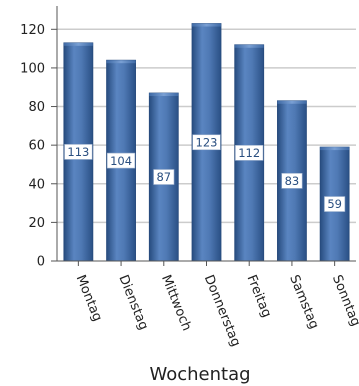 This screenshot has height=386, width=359. Describe the element at coordinates (32, 68) in the screenshot. I see `y-tick-label: 100` at that location.